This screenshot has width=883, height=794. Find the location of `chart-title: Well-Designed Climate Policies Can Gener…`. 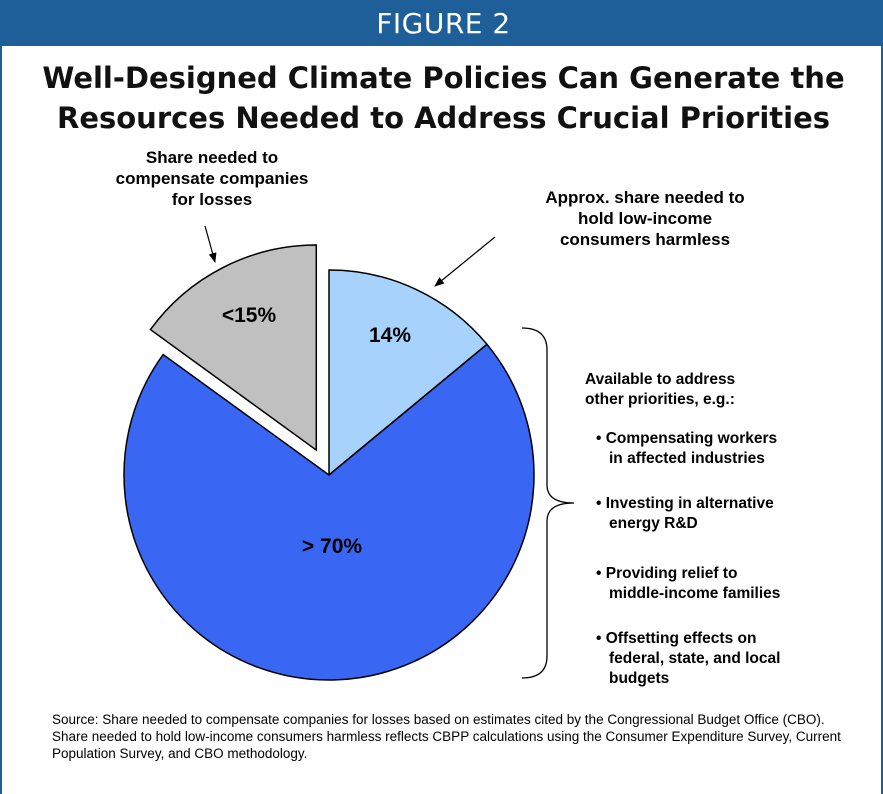

chart-title: Well-Designed Climate Policies Can Gener… is located at coordinates (443, 98).